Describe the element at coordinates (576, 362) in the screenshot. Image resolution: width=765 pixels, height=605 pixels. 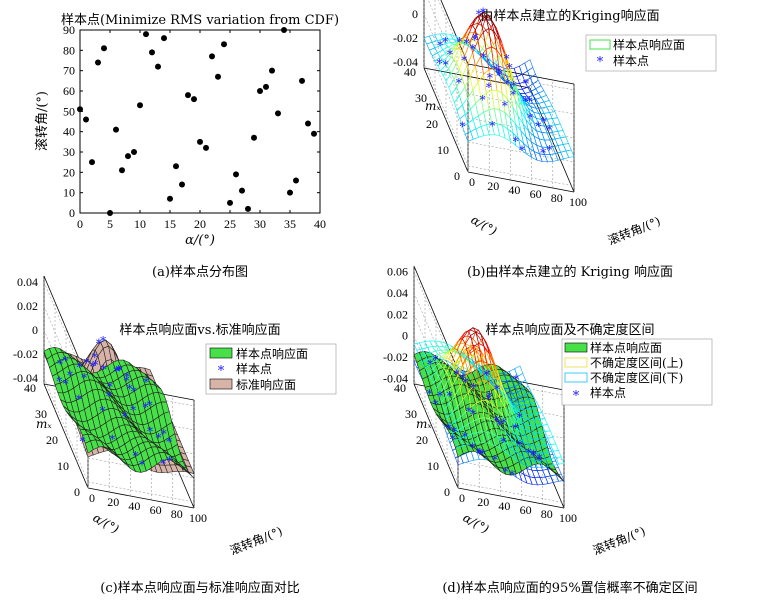
I see `panel-d-legend-swatch-upper` at that location.